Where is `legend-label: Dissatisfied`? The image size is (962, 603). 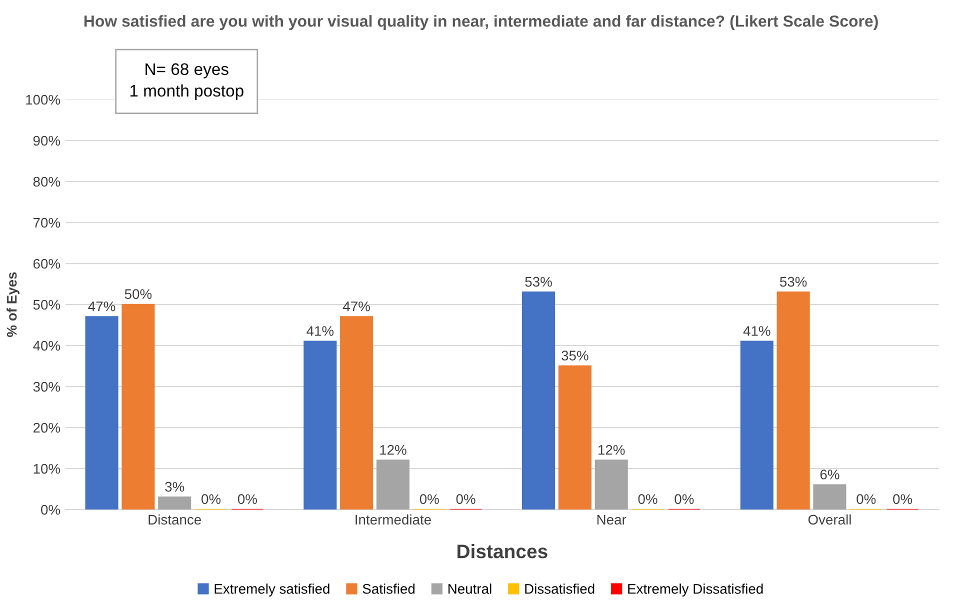 legend-label: Dissatisfied is located at coordinates (559, 589).